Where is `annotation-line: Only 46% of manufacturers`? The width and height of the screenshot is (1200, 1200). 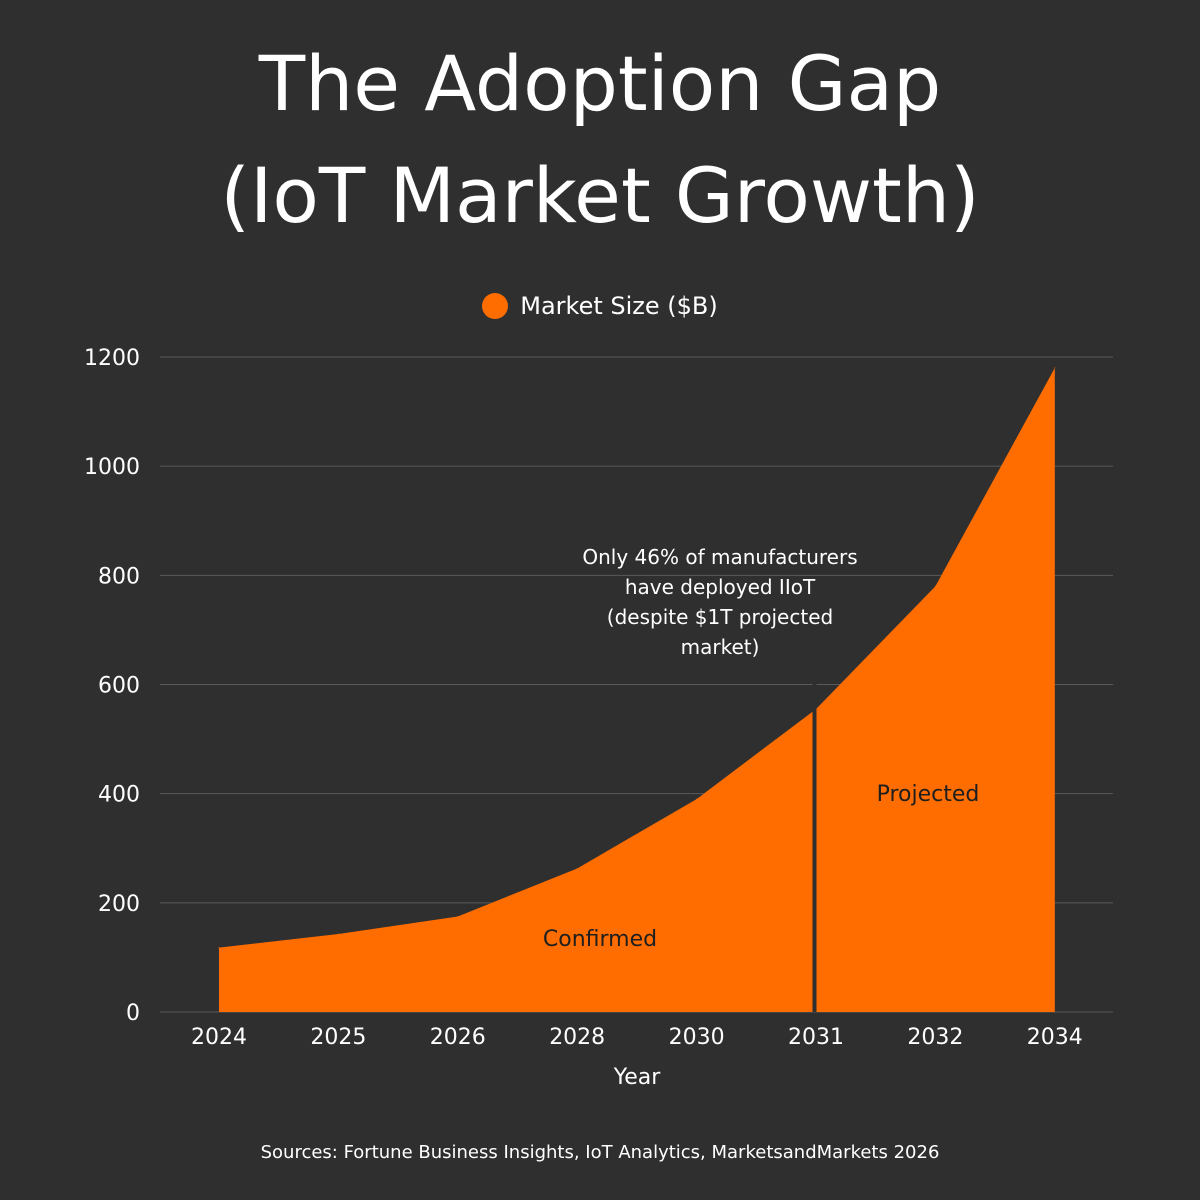
annotation-line: Only 46% of manufacturers is located at coordinates (719, 557).